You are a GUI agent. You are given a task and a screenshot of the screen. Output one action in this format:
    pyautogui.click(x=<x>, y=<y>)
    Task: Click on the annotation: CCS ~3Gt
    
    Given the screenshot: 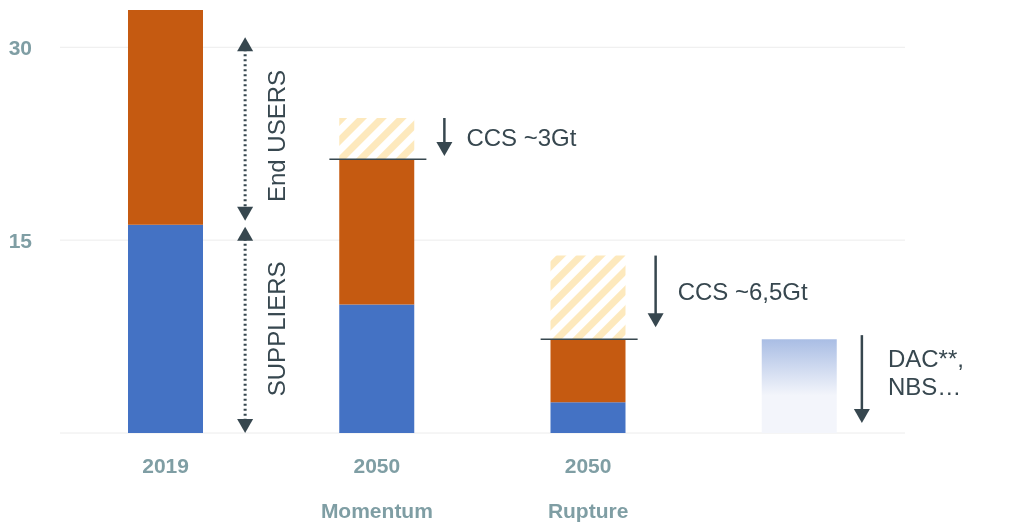 What is the action you would take?
    pyautogui.click(x=521, y=137)
    